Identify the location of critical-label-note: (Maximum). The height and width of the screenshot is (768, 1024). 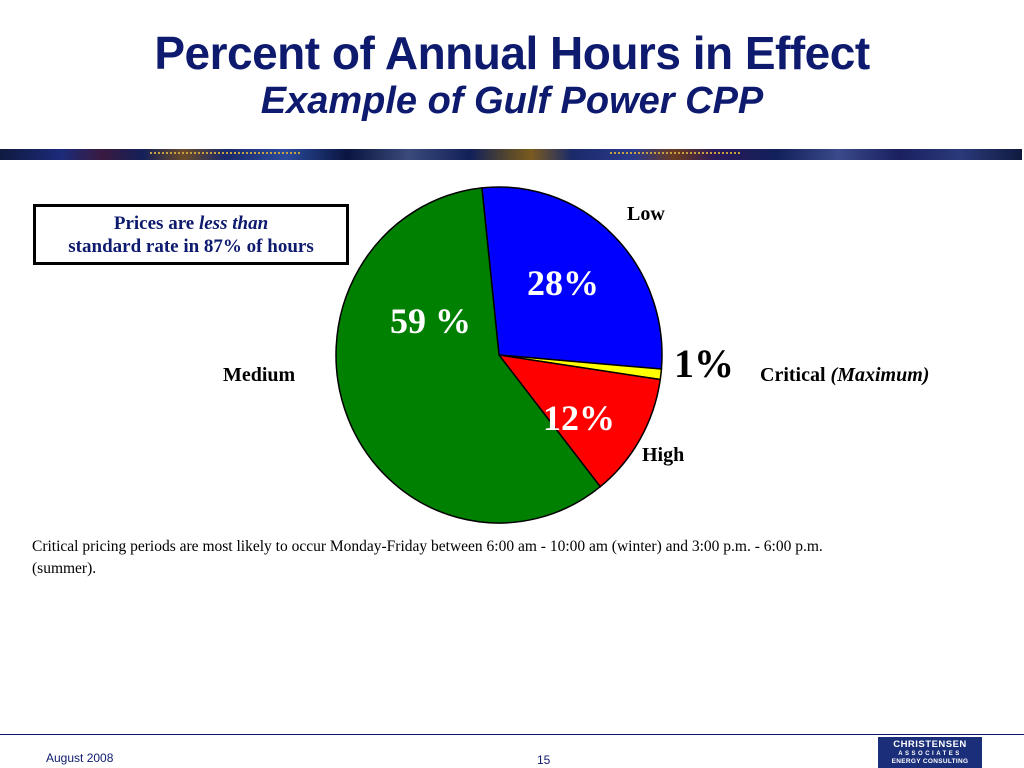
(880, 375).